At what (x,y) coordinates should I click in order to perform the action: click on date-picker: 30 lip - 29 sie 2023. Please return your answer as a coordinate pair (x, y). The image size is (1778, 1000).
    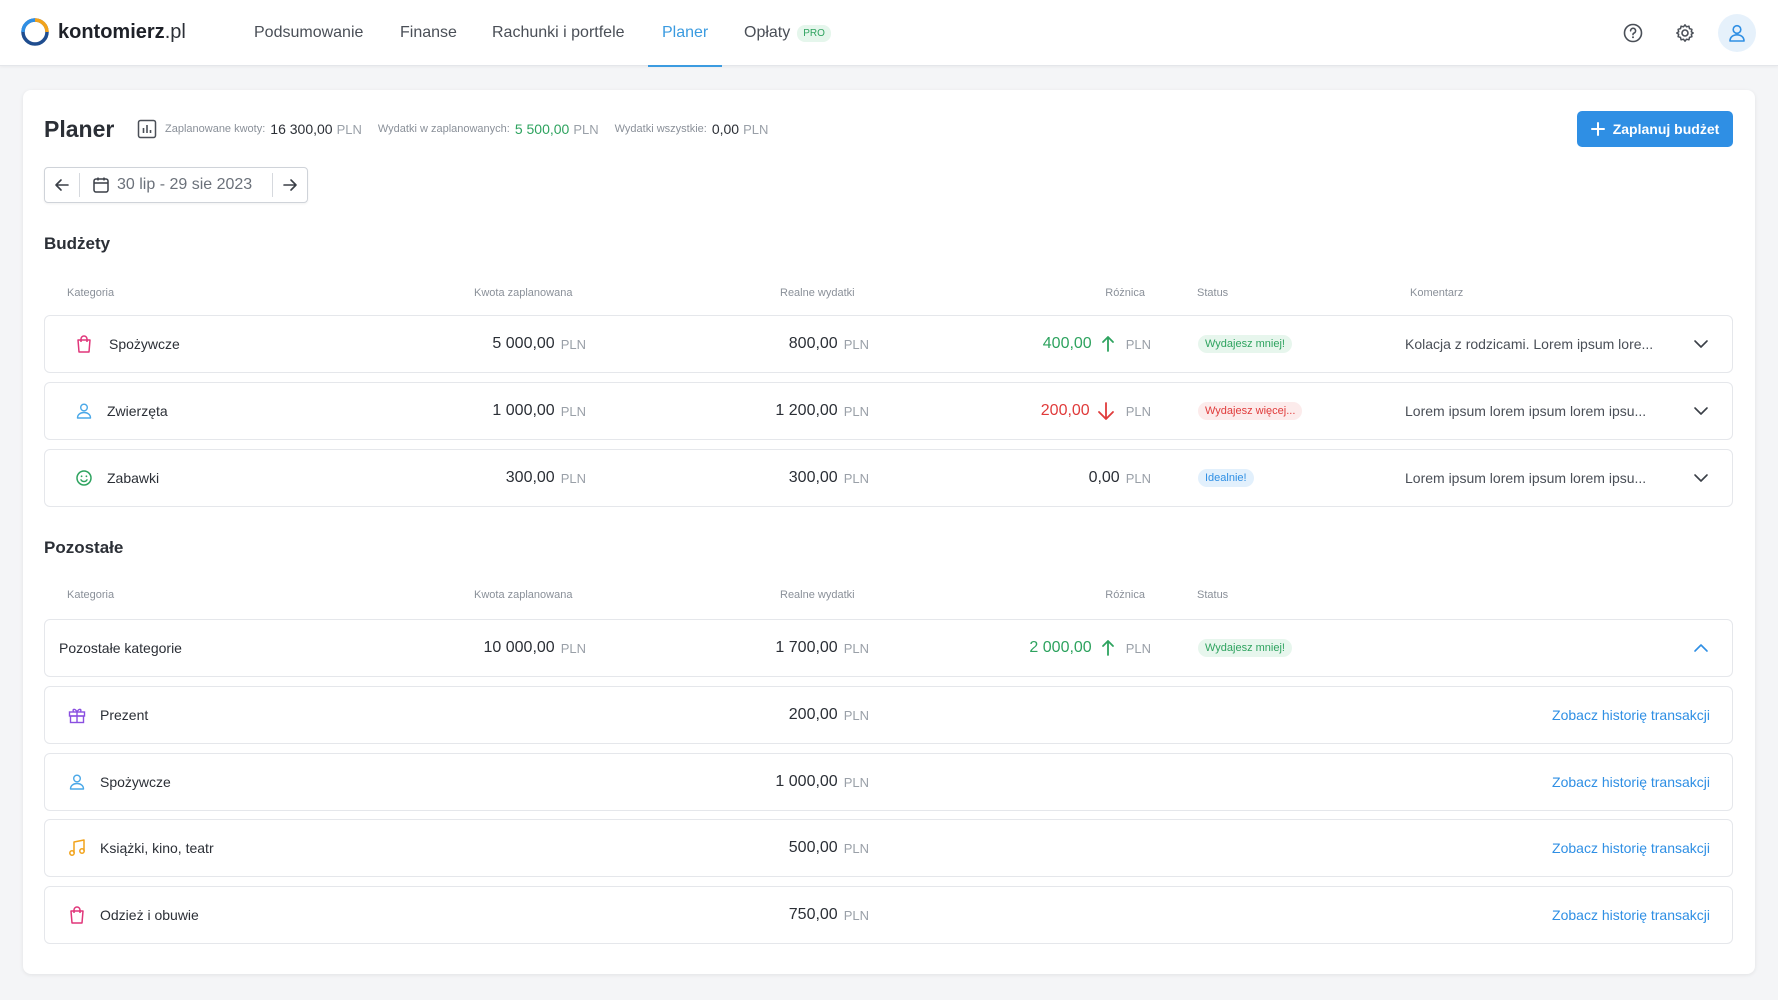
    Looking at the image, I should click on (176, 185).